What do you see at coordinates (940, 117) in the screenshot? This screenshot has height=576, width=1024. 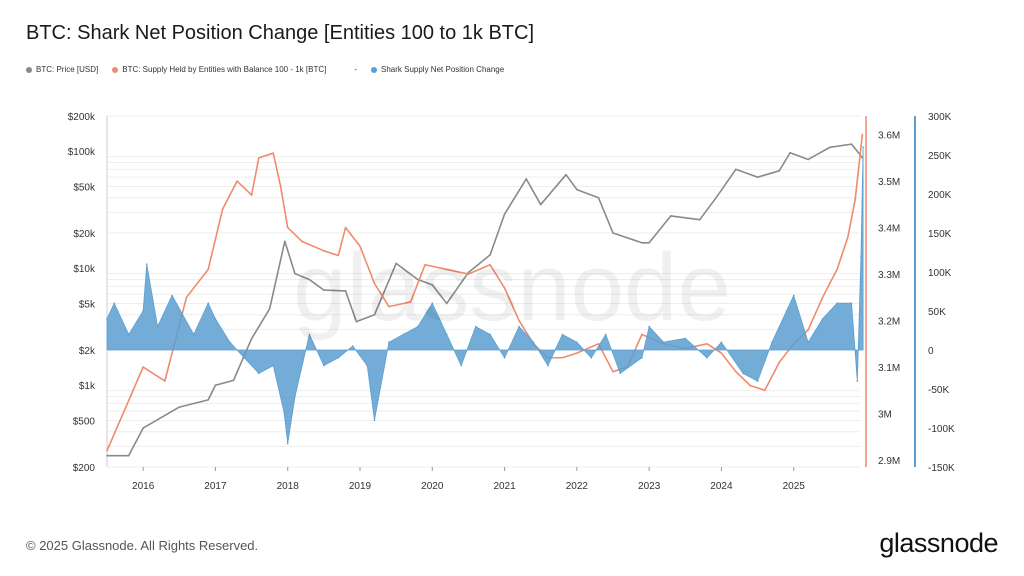 I see `net-tick-label: 300K` at bounding box center [940, 117].